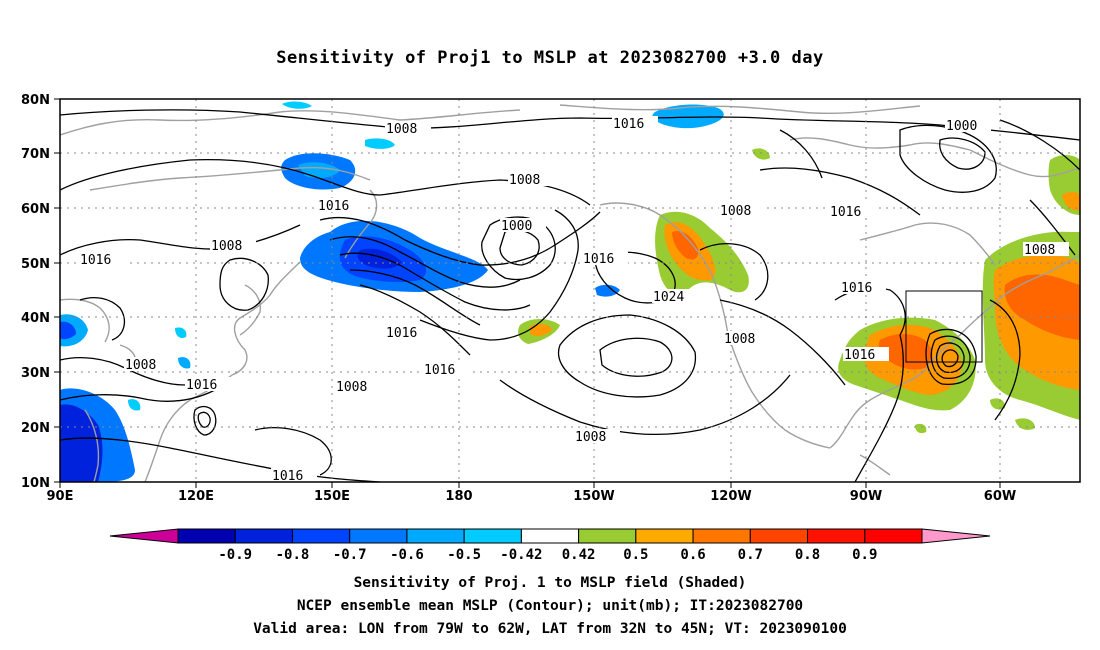 This screenshot has width=1100, height=650. What do you see at coordinates (531, 493) in the screenshot?
I see `longitude-axis: 90E 120E 150E 180 150W 120W 90W 60W` at bounding box center [531, 493].